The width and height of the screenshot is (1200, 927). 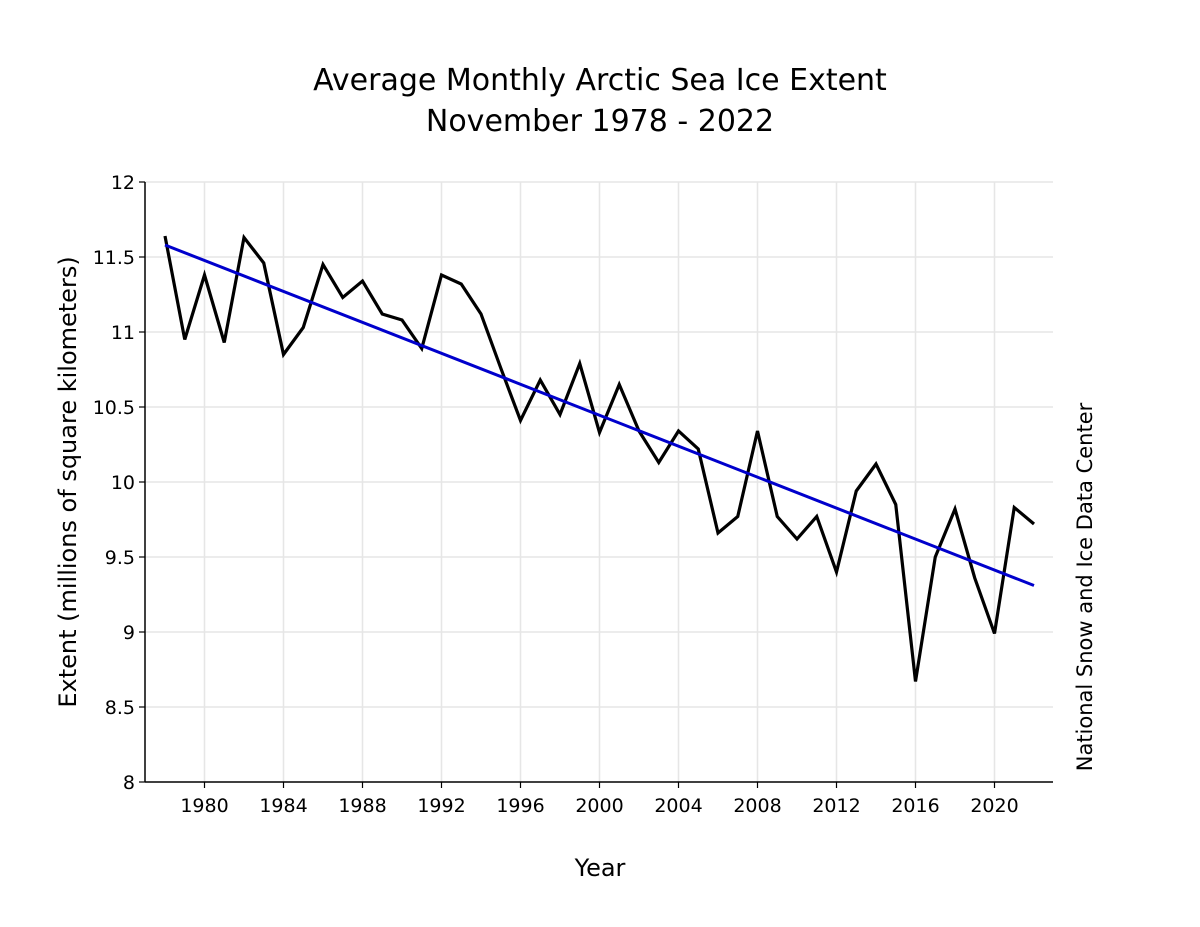 What do you see at coordinates (836, 806) in the screenshot?
I see `x-tick-label: 2012` at bounding box center [836, 806].